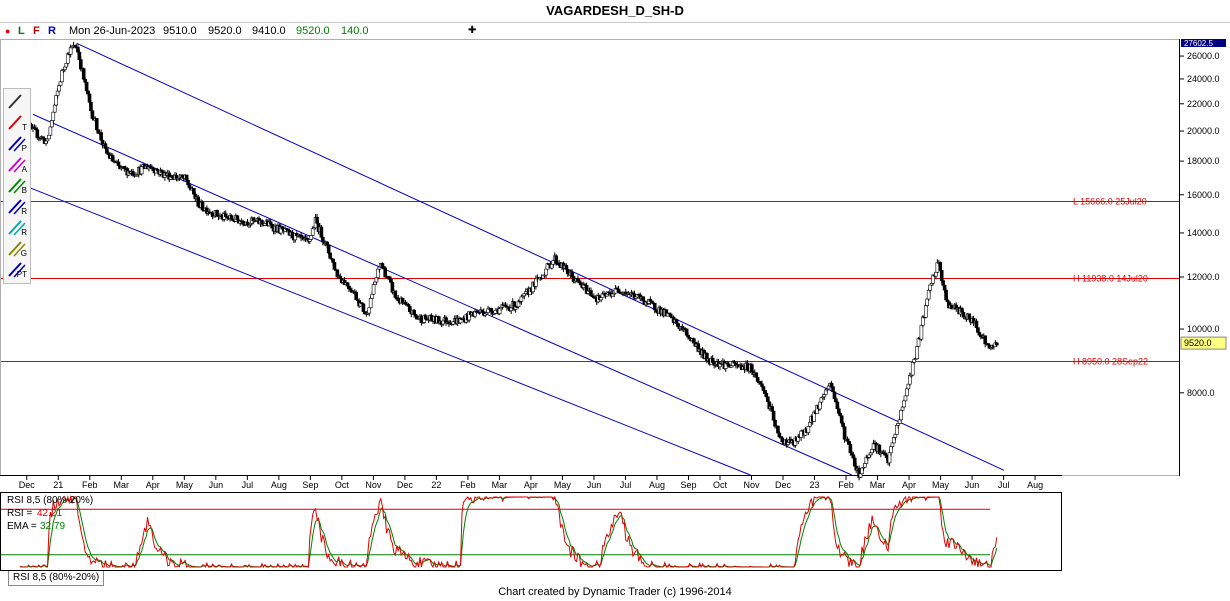 The height and width of the screenshot is (601, 1230). Describe the element at coordinates (472, 30) in the screenshot. I see `add-icon: ✚` at that location.